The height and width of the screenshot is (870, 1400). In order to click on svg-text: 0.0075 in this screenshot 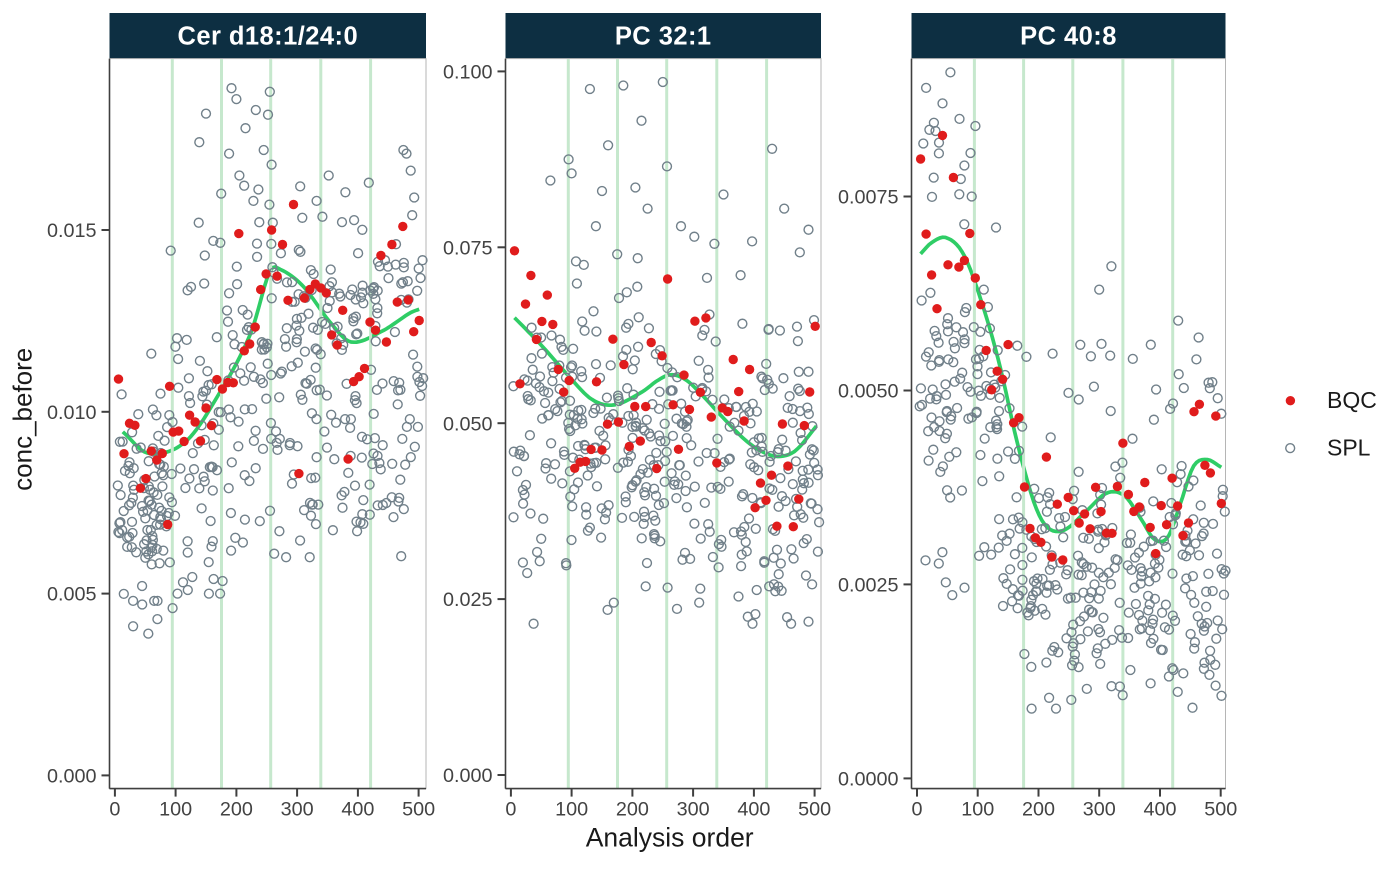, I will do `click(868, 198)`.